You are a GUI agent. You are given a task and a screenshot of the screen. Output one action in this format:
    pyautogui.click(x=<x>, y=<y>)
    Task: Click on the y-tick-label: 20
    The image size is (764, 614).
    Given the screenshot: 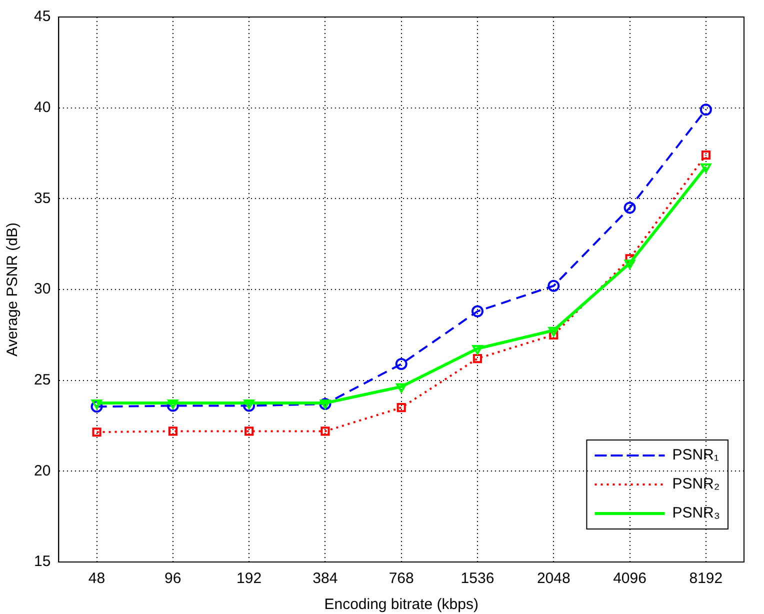 What is the action you would take?
    pyautogui.click(x=42, y=471)
    